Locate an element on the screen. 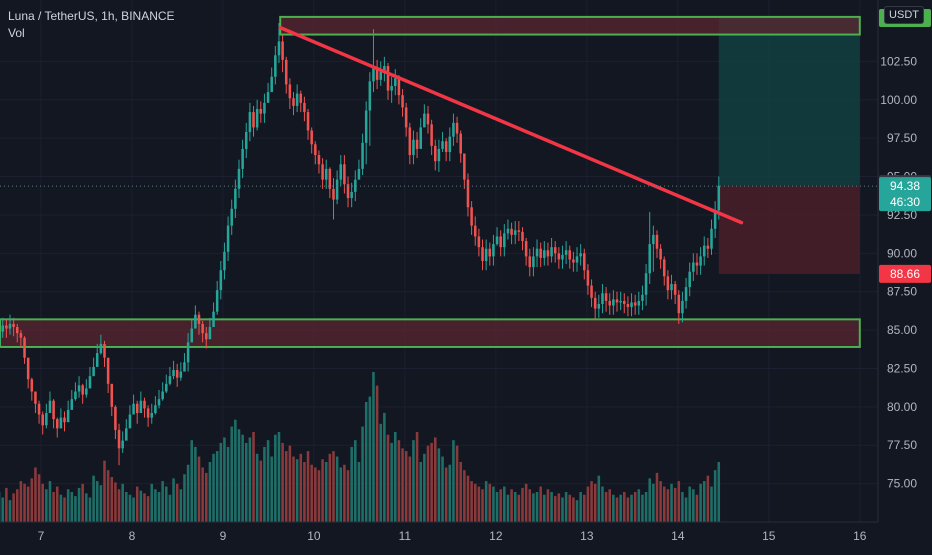 The height and width of the screenshot is (555, 932). zone-resistance is located at coordinates (570, 26).